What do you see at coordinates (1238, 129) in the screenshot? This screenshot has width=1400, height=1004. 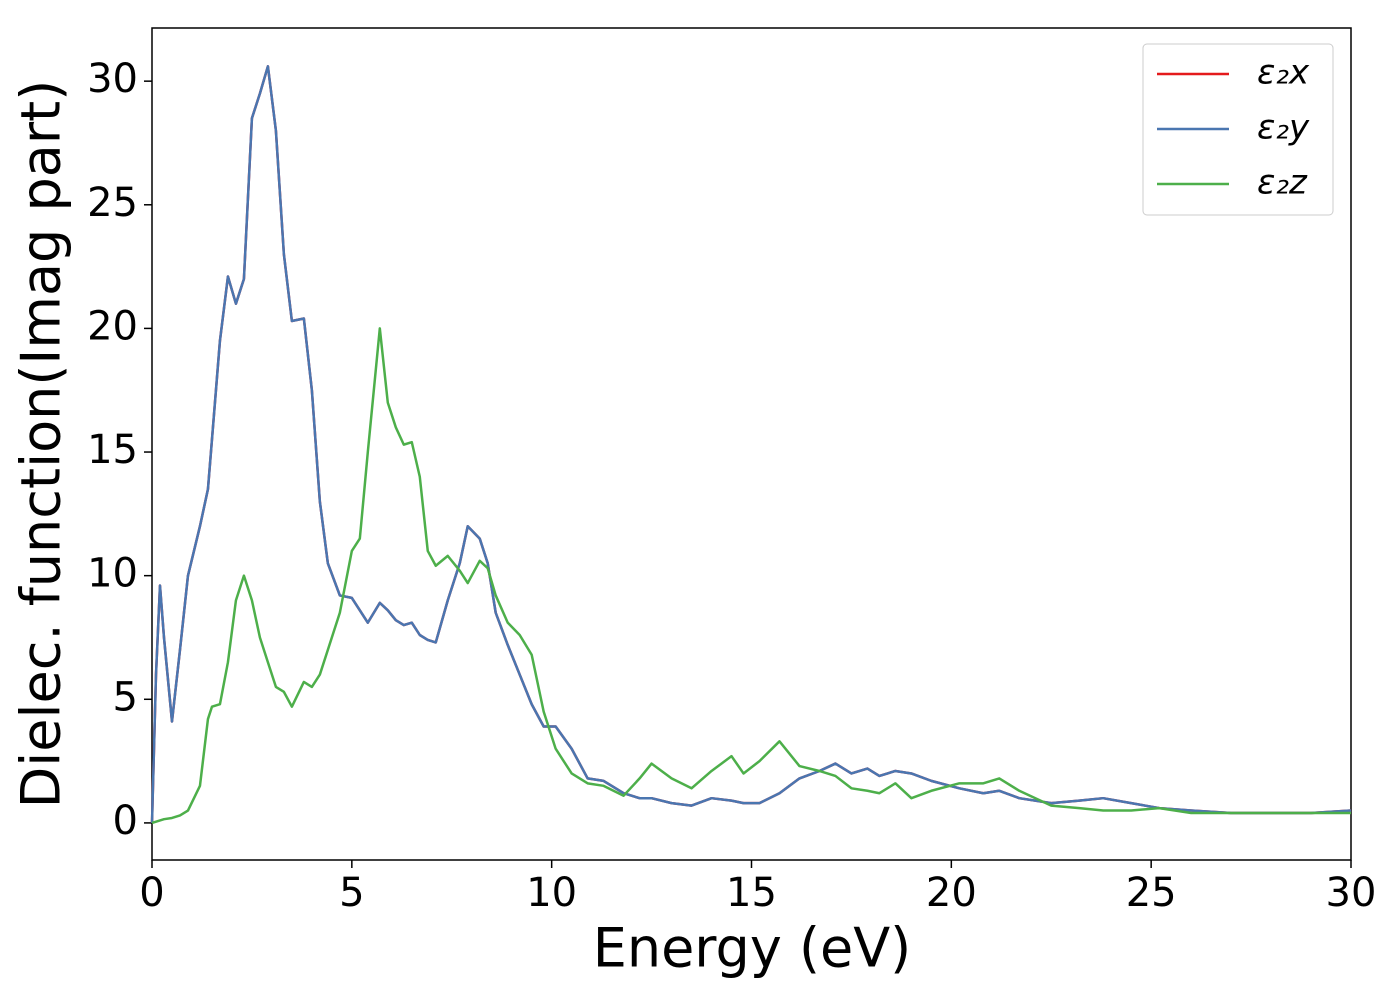 I see `legend-box` at bounding box center [1238, 129].